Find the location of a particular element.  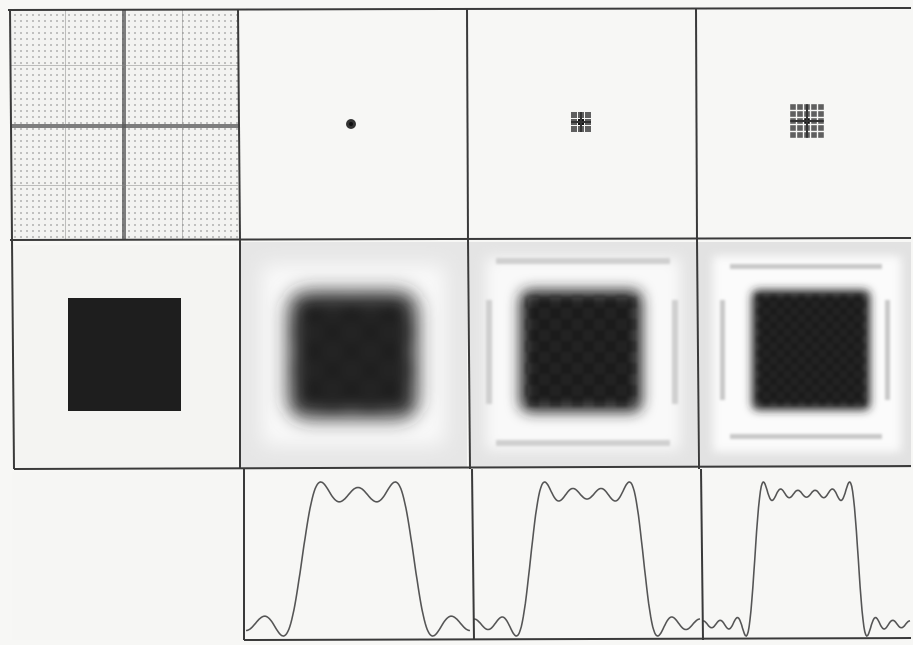

panel-original-dark-square is located at coordinates (126, 356).